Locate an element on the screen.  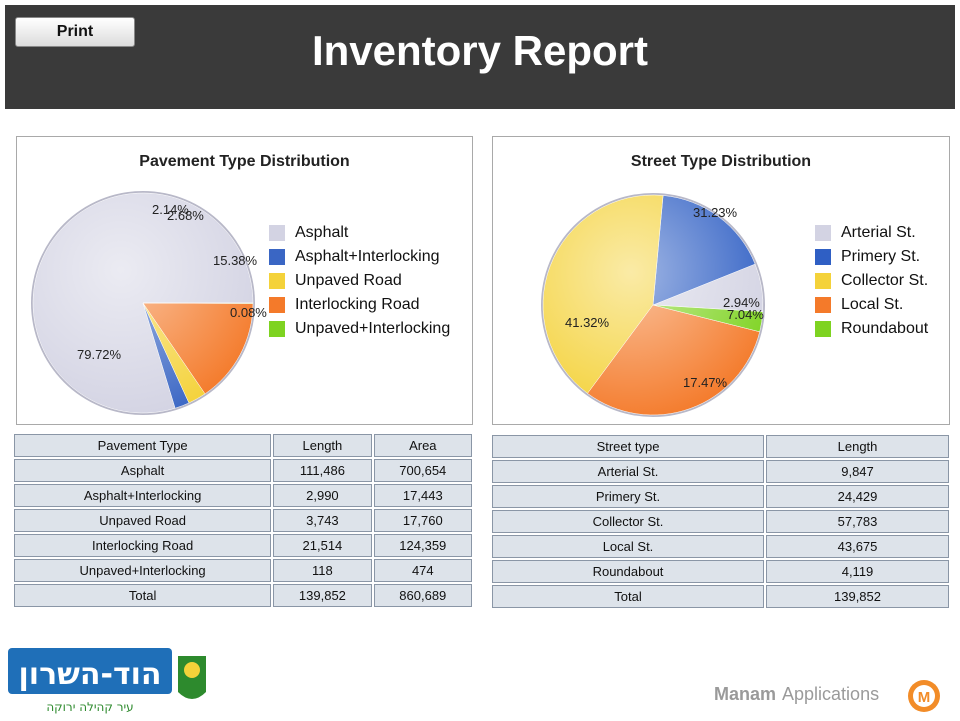
legend-item: Unpaved+Interlocking is located at coordinates (359, 329).